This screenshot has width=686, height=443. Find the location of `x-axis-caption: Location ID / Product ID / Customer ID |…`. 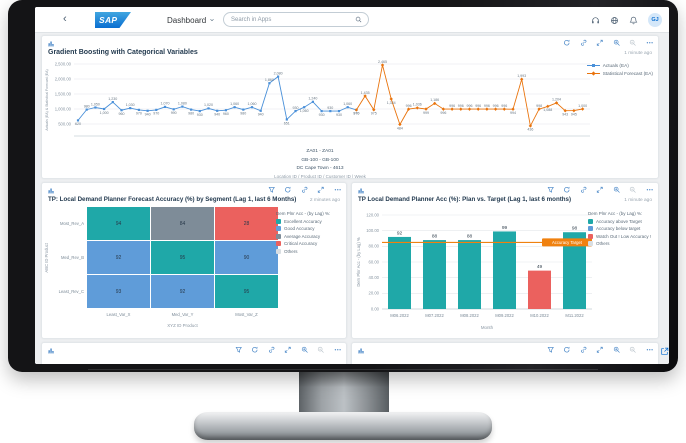

x-axis-caption: Location ID / Product ID / Customer ID |… is located at coordinates (320, 176).